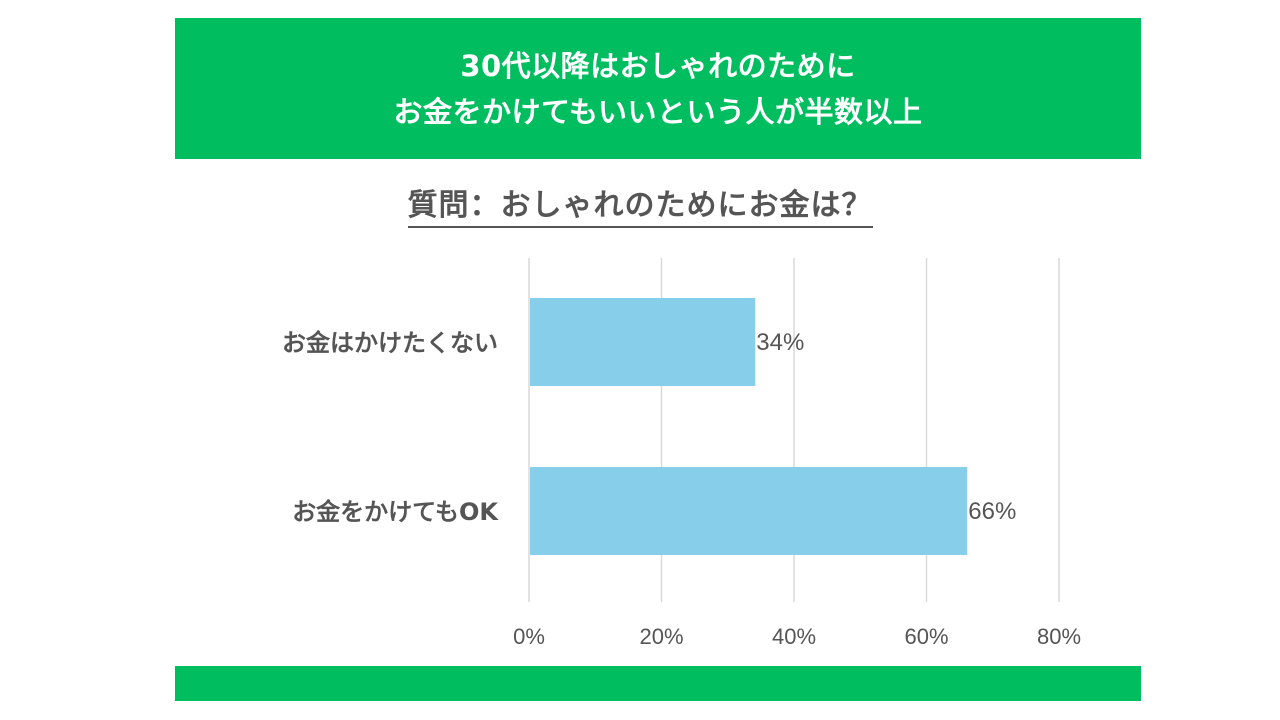 The width and height of the screenshot is (1280, 720). Describe the element at coordinates (780, 342) in the screenshot. I see `data-label-1: 34%` at that location.